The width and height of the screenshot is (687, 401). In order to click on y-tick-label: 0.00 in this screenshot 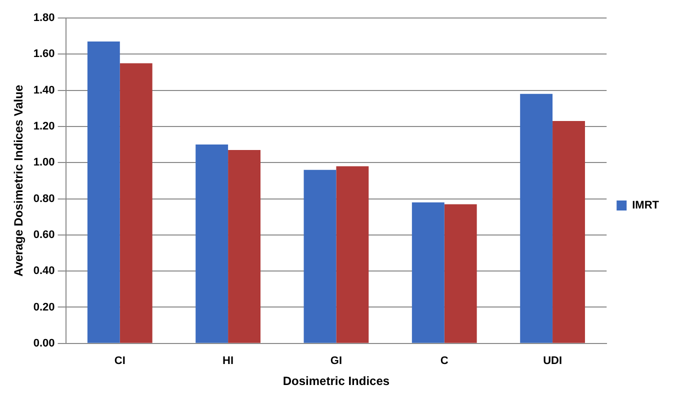, I will do `click(44, 343)`.